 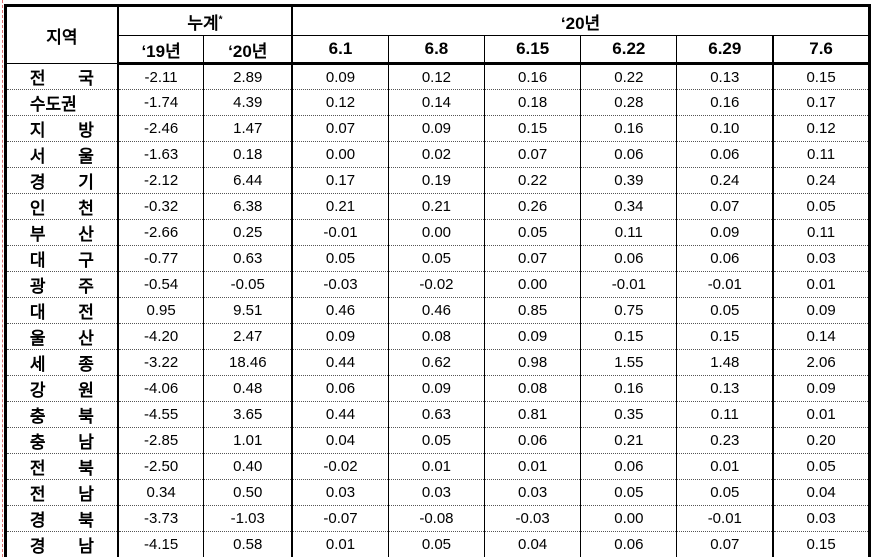 What do you see at coordinates (248, 232) in the screenshot?
I see `value-cell: 0.25` at bounding box center [248, 232].